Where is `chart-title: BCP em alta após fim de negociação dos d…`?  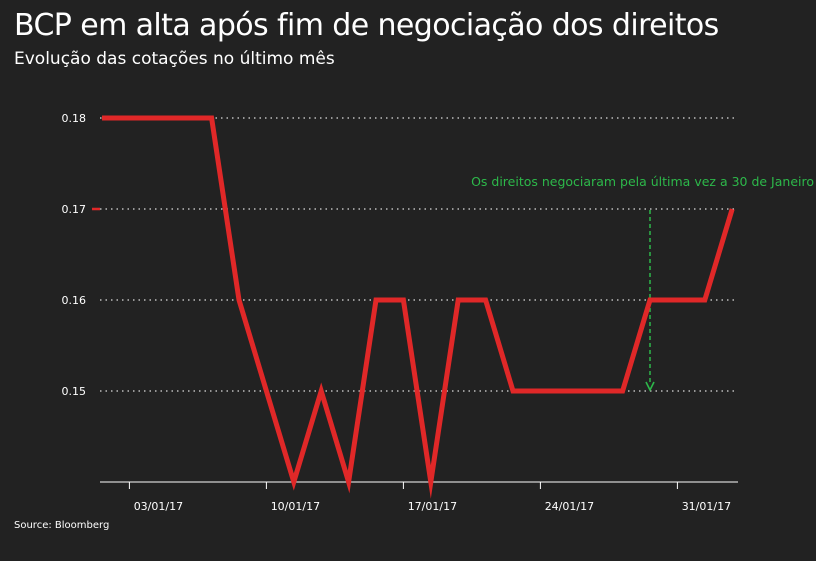 chart-title: BCP em alta após fim de negociação dos d… is located at coordinates (366, 25).